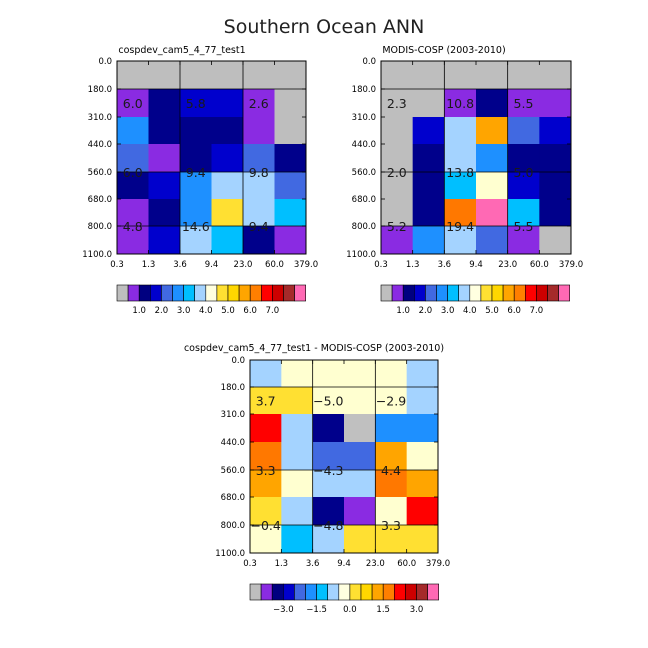 This screenshot has width=648, height=648. What do you see at coordinates (426, 311) in the screenshot?
I see `cb-abs-obs-label: 2.0` at bounding box center [426, 311].